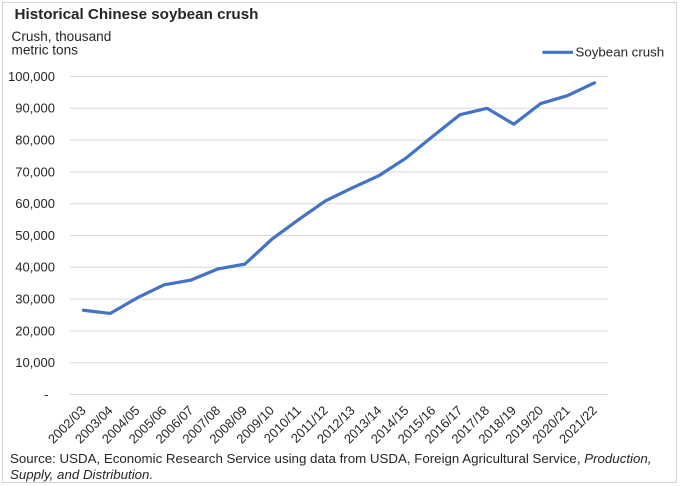  What do you see at coordinates (35, 140) in the screenshot?
I see `svg-text: 80,000` at bounding box center [35, 140].